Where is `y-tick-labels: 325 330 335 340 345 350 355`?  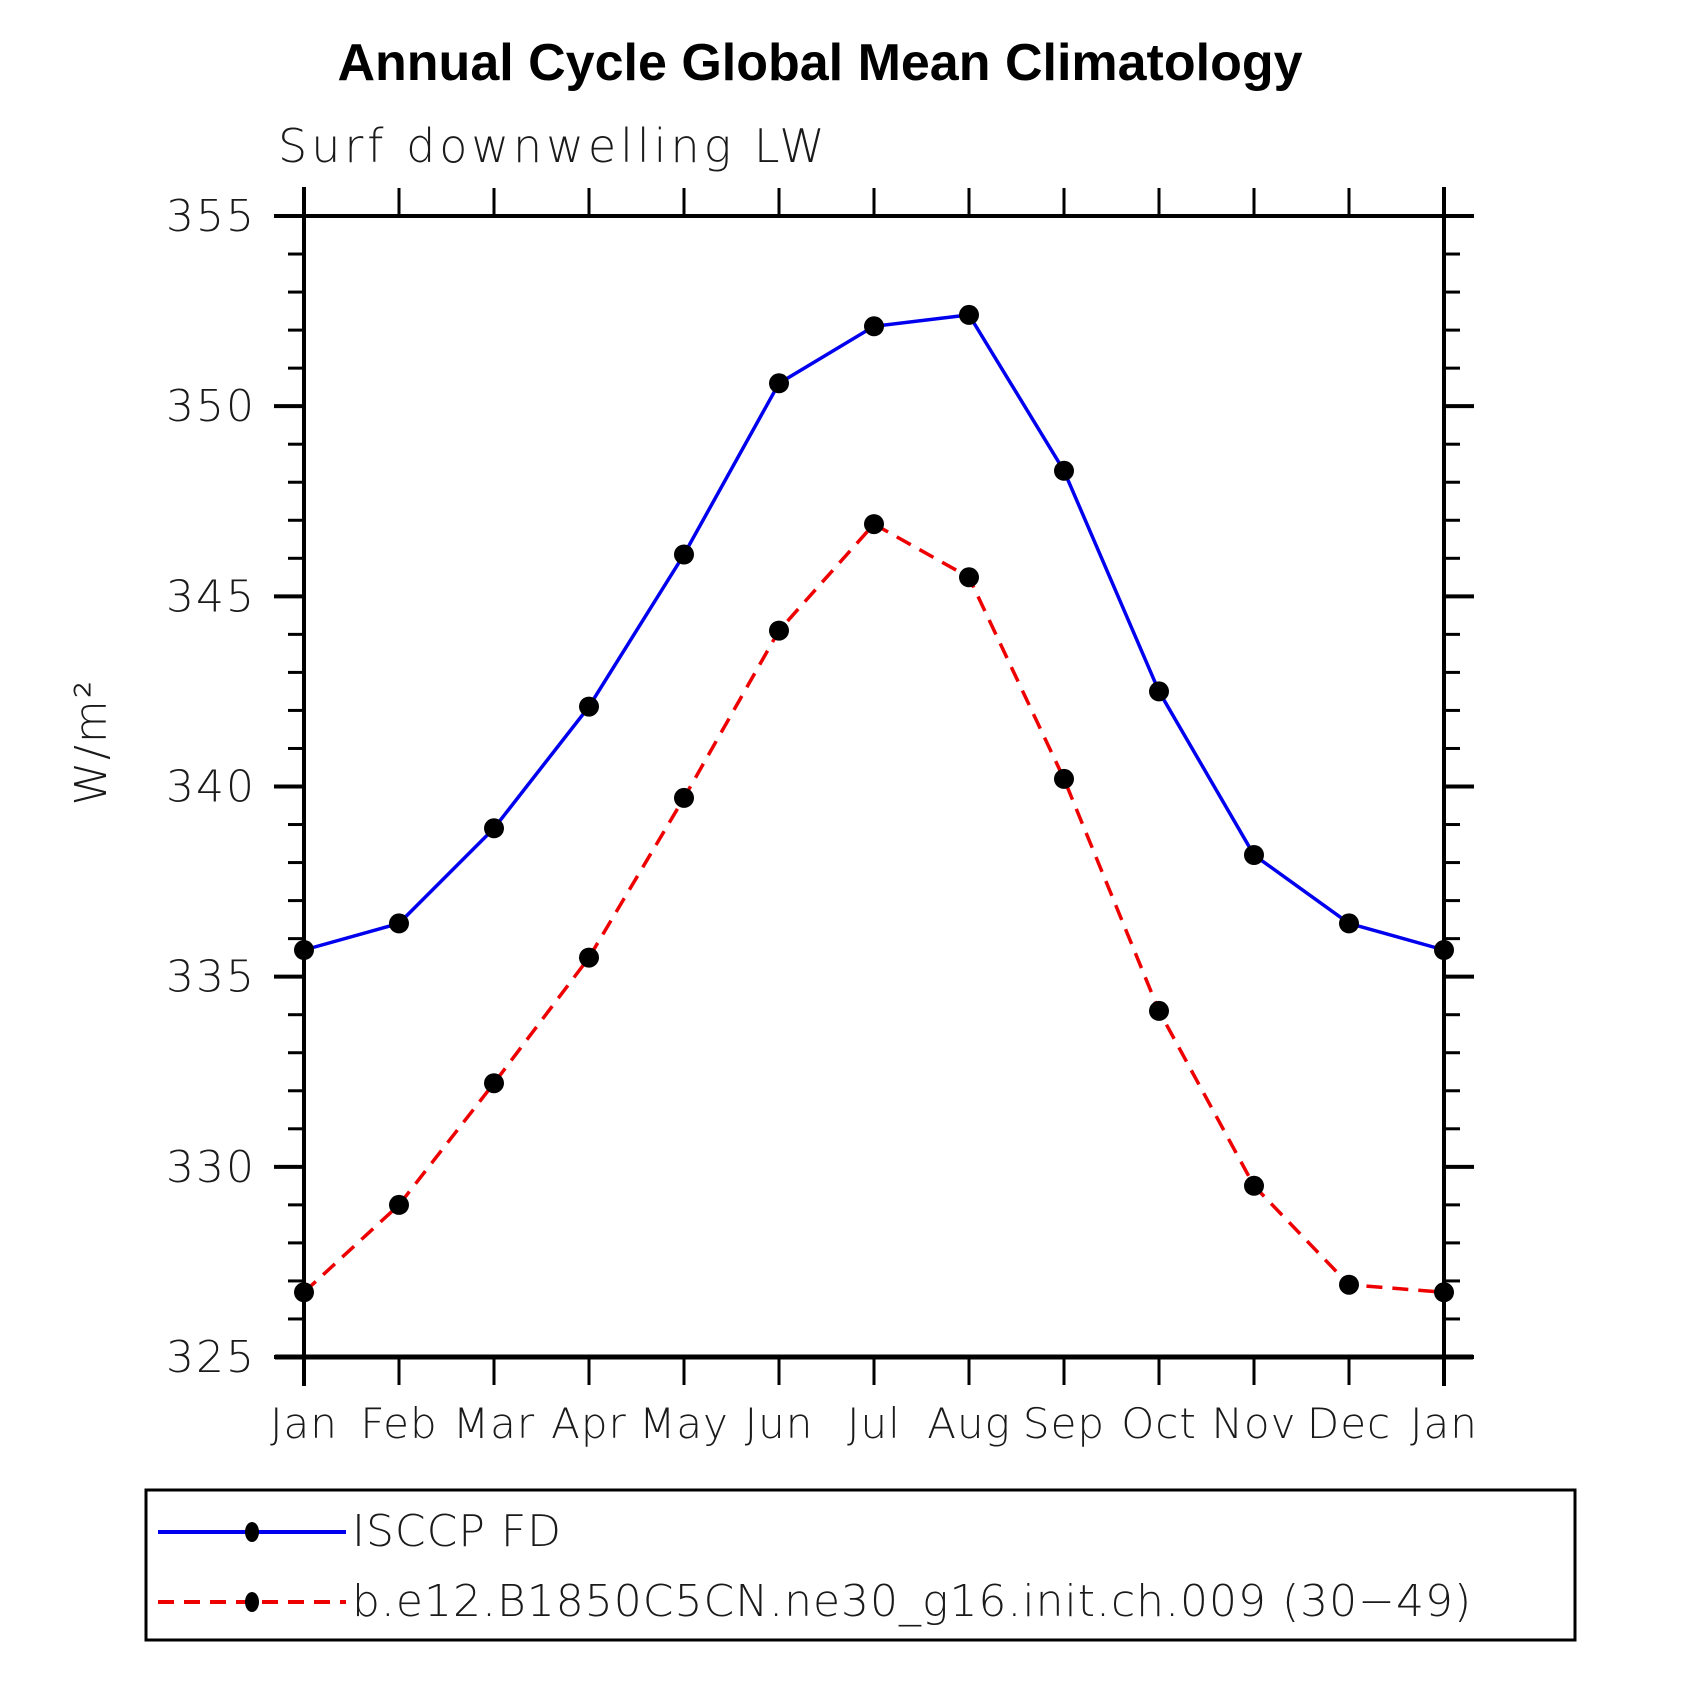
y-tick-labels: 325 330 335 340 345 350 355 is located at coordinates (211, 787).